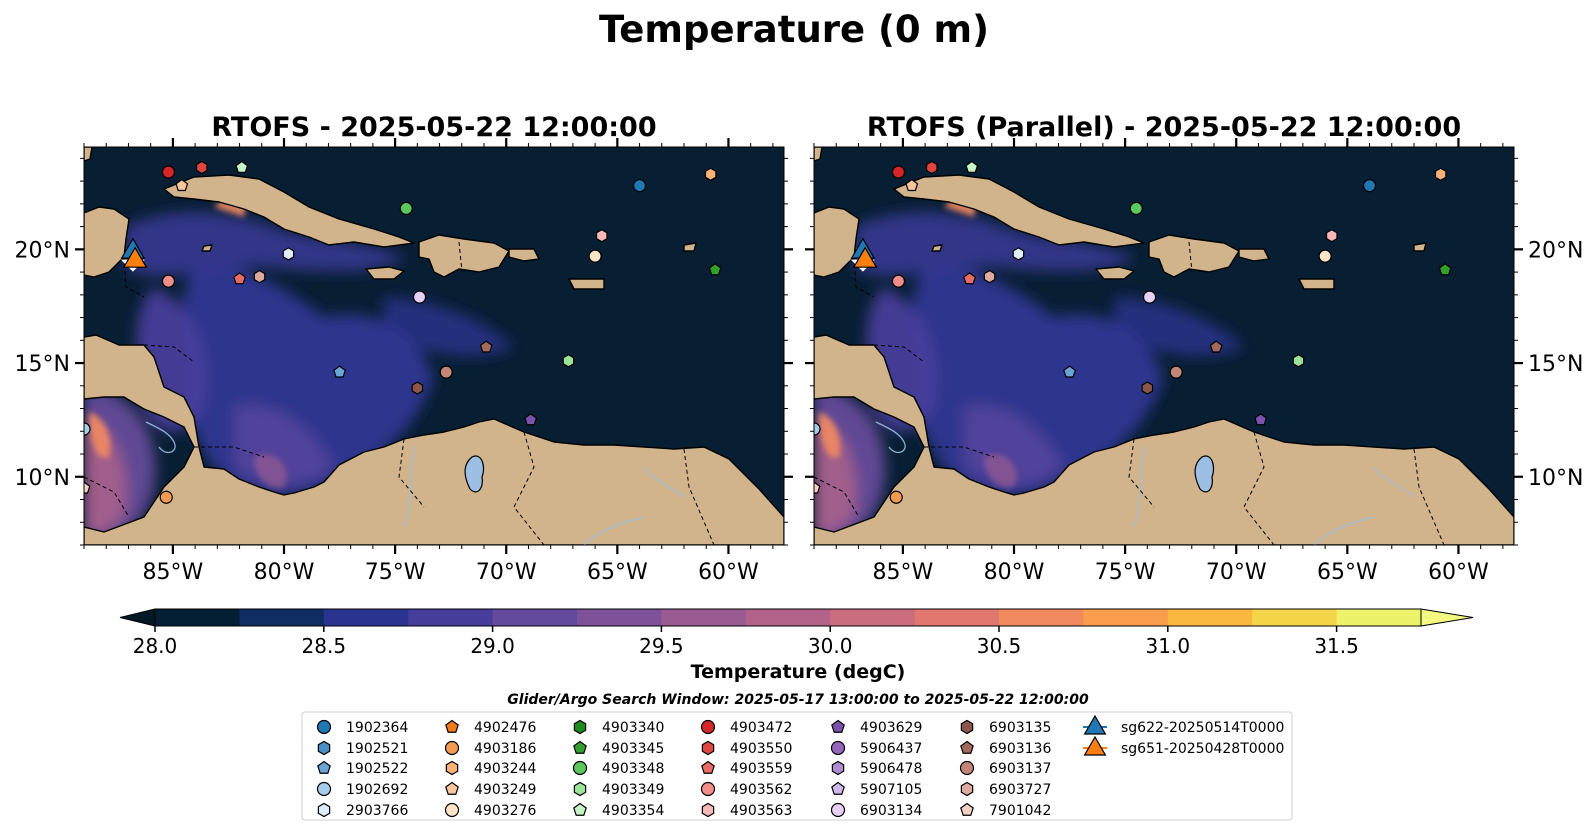 This screenshot has height=829, width=1588. Describe the element at coordinates (661, 646) in the screenshot. I see `colorbar-tick-label: 29.5` at that location.